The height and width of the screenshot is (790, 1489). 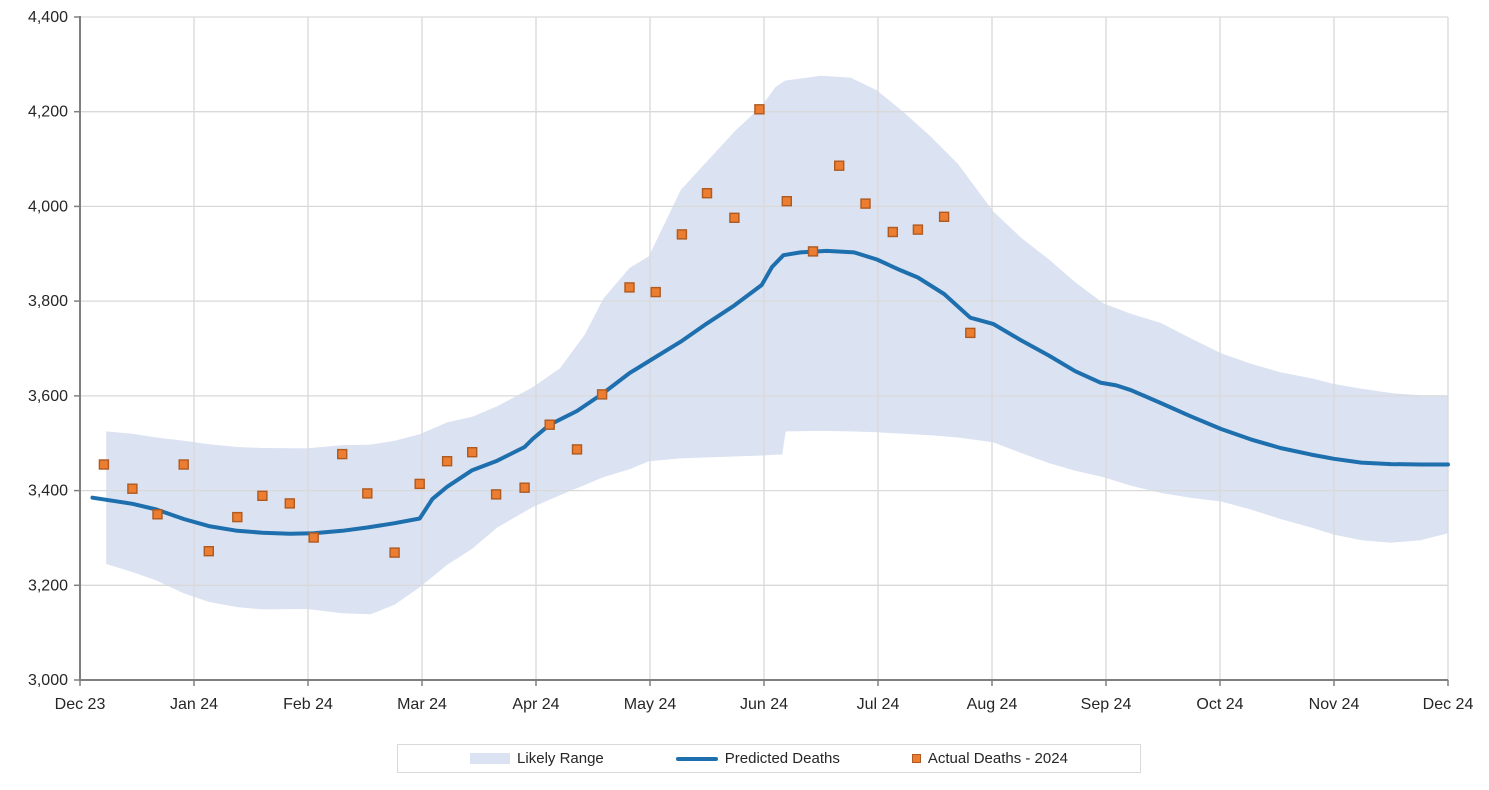 What do you see at coordinates (878, 704) in the screenshot?
I see `x-axis-tick-label: Jul 24` at bounding box center [878, 704].